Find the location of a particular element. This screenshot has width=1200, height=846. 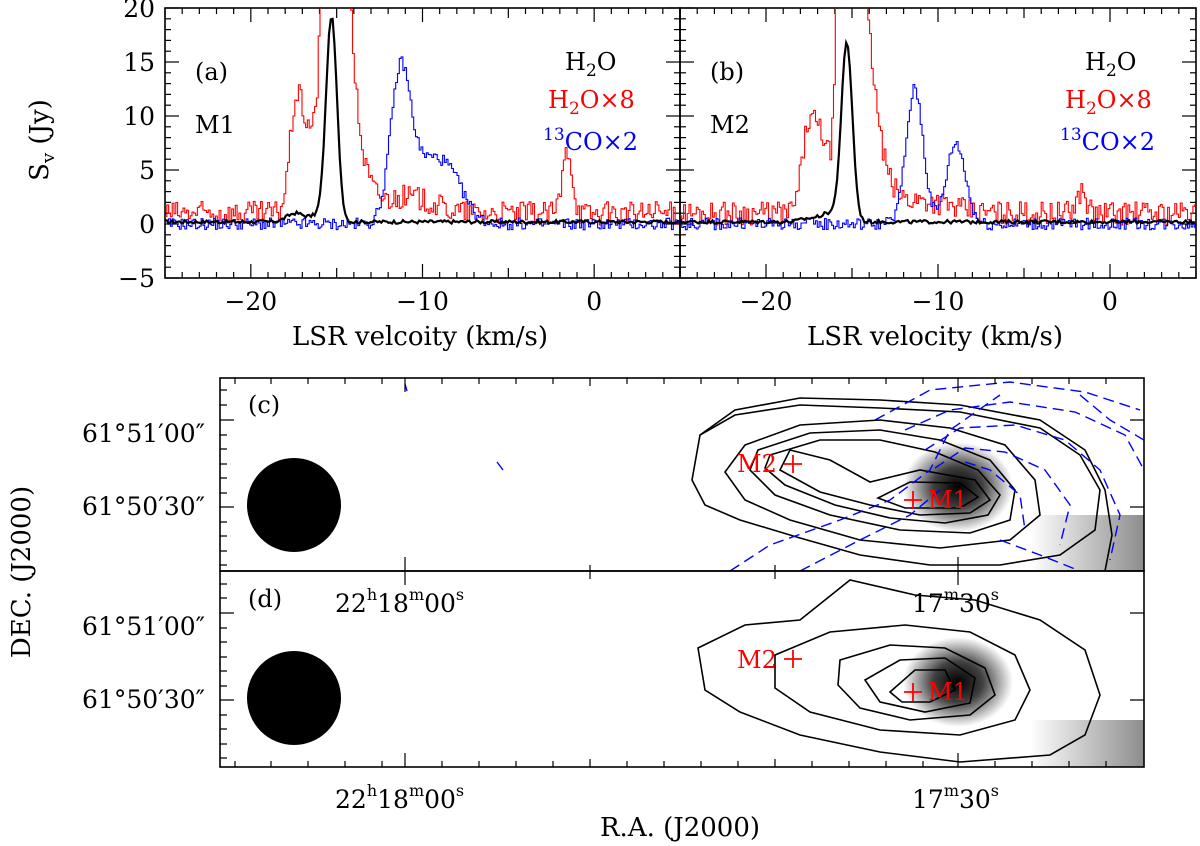

panel-c-m1-label: M1 is located at coordinates (948, 500).